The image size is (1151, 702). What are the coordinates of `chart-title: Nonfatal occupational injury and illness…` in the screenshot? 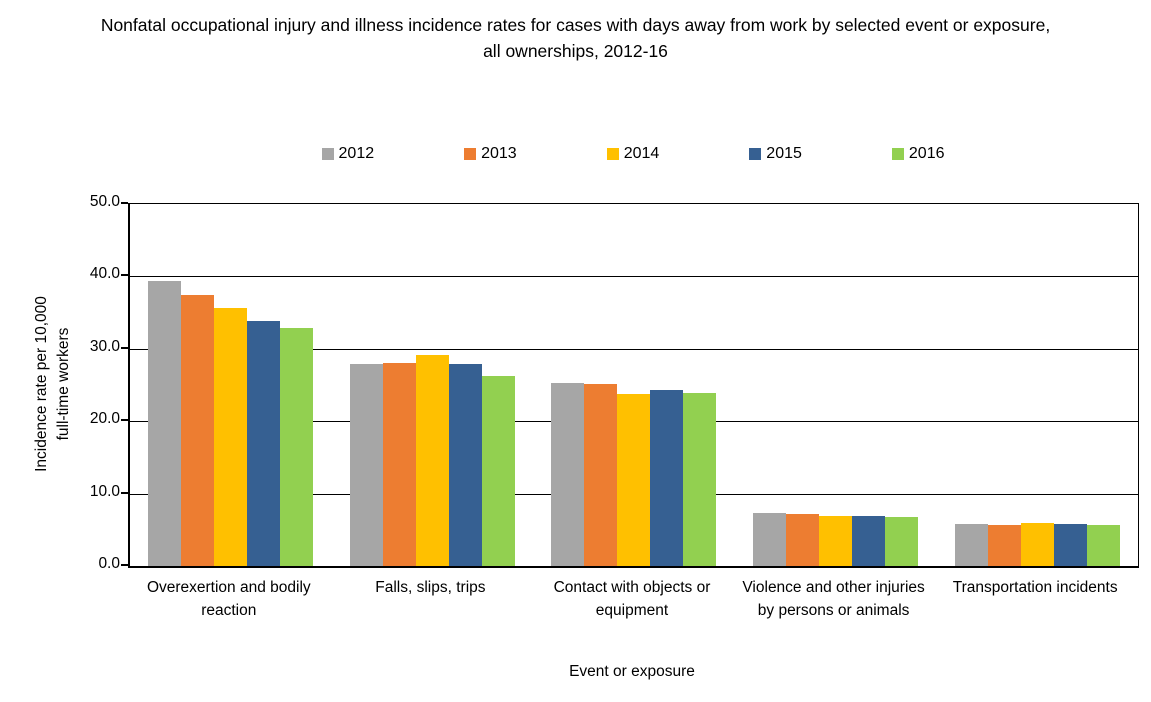 It's located at (575, 38).